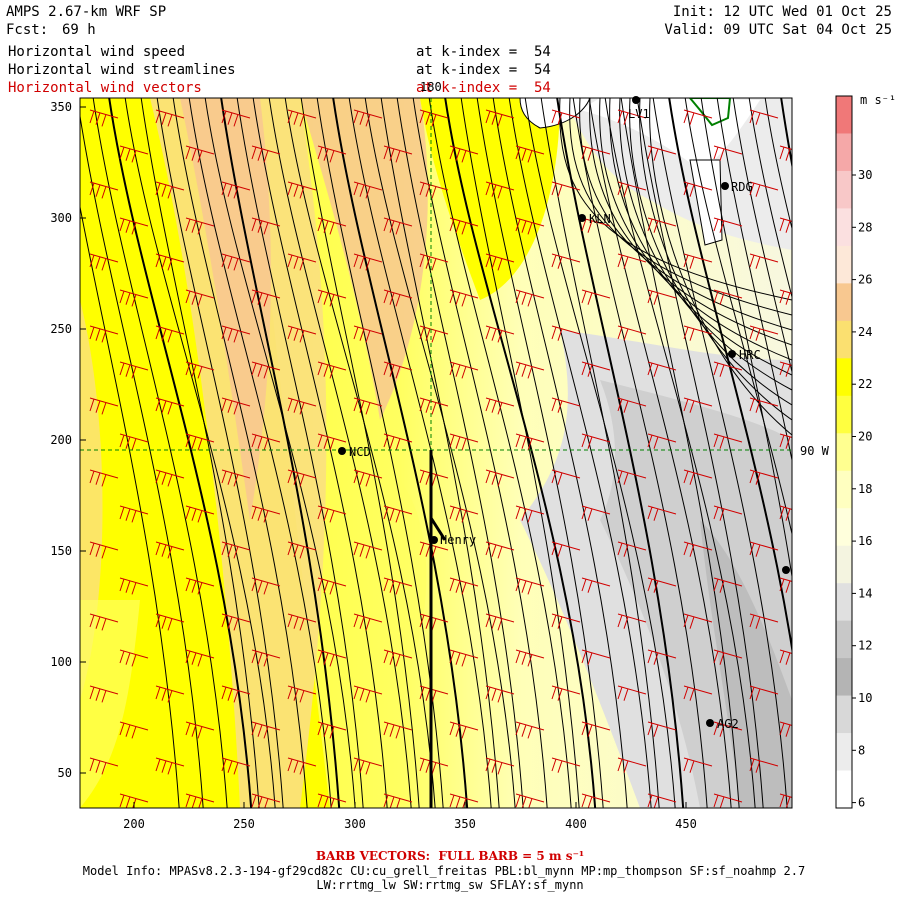 The height and width of the screenshot is (900, 900). I want to click on y-tick-label: 250, so click(61, 329).